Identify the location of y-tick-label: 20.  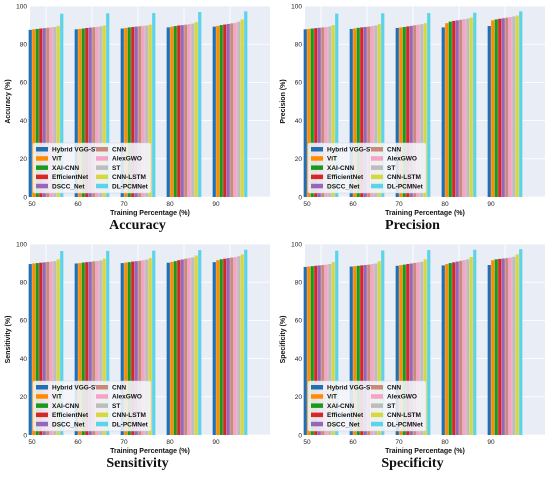
(299, 159).